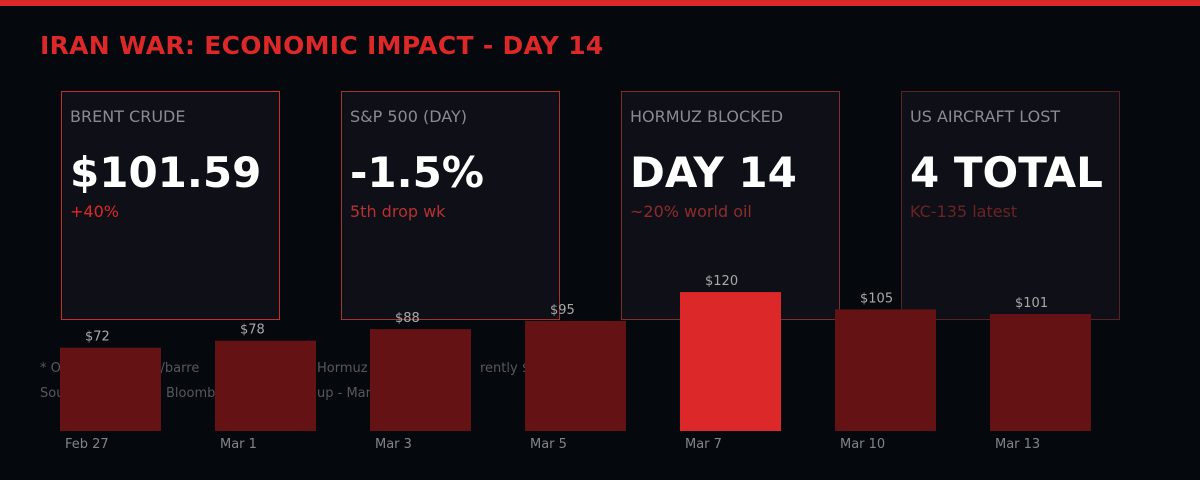  I want to click on bar-value-label: $72, so click(97, 337).